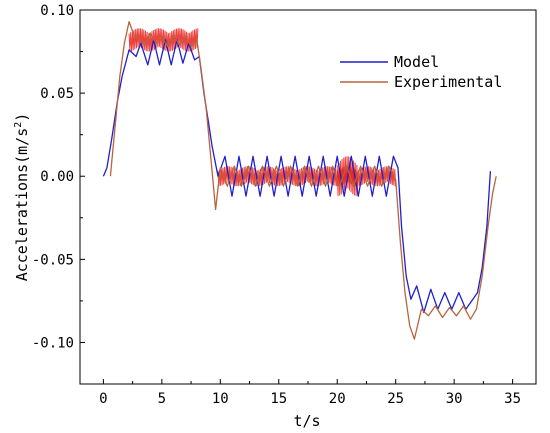 The height and width of the screenshot is (433, 550). I want to click on y-axis-title: Accelerations(m/s2), so click(22, 197).